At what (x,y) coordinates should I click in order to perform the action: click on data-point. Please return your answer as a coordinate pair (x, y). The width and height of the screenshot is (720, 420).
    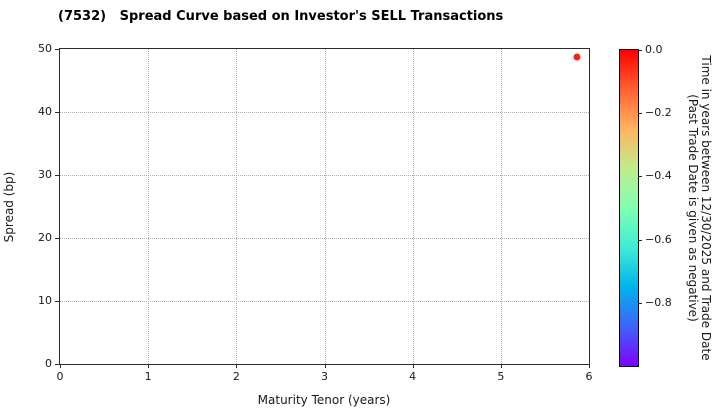
    Looking at the image, I should click on (577, 57).